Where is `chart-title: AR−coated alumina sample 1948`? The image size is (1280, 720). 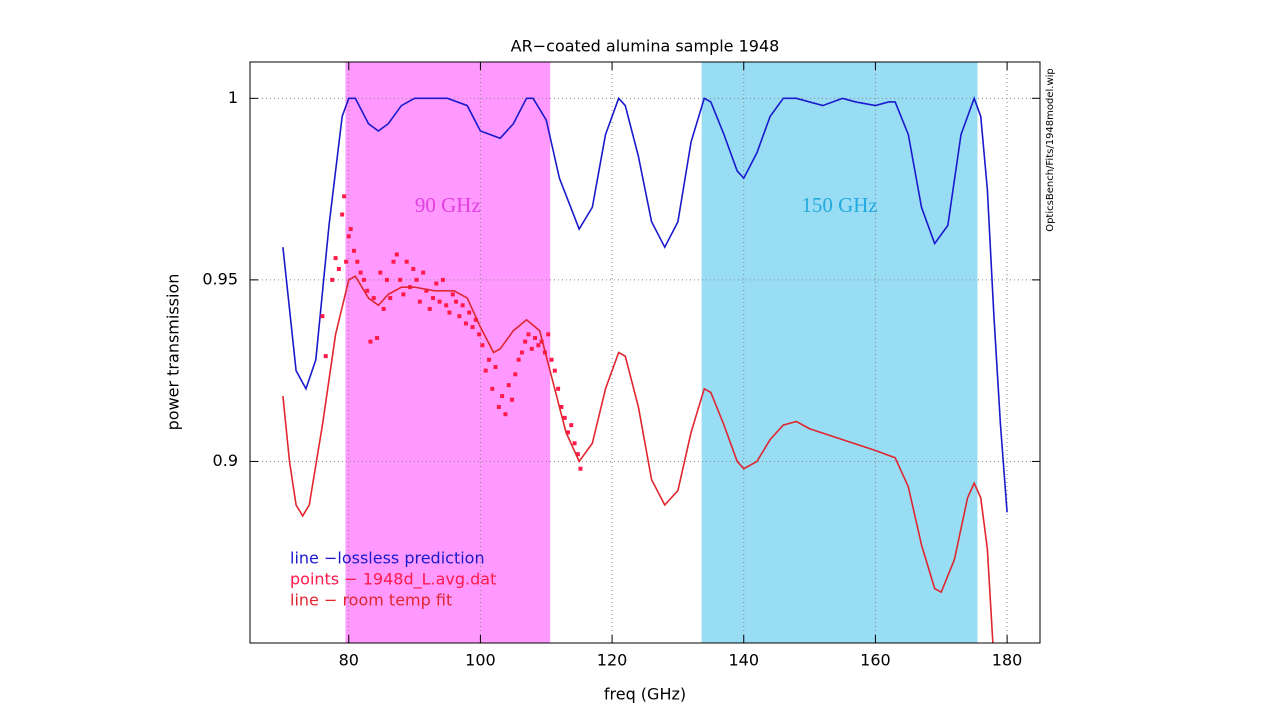
chart-title: AR−coated alumina sample 1948 is located at coordinates (645, 46).